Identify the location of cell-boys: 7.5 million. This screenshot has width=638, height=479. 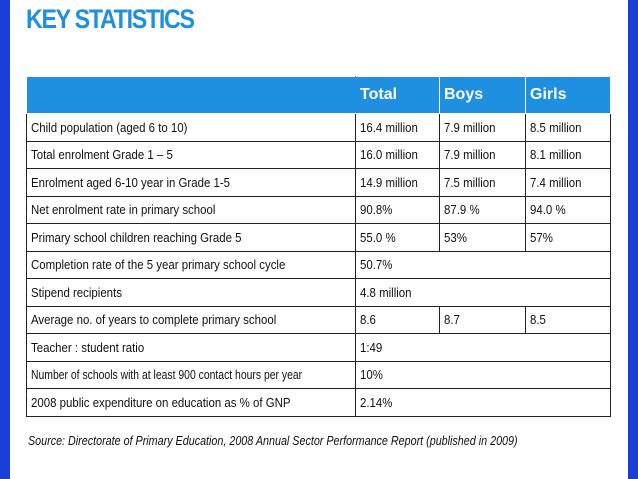
(482, 182).